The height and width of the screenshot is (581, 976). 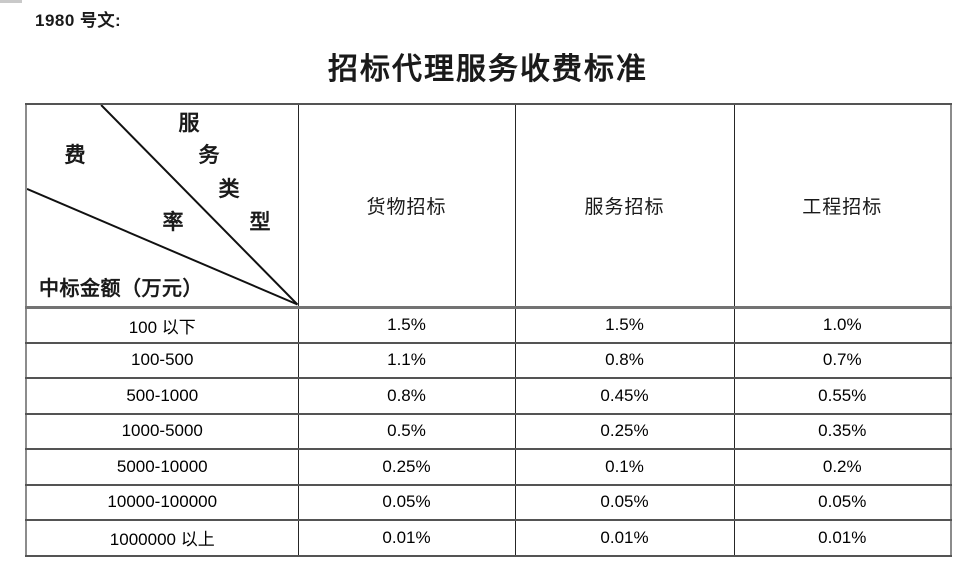 What do you see at coordinates (162, 467) in the screenshot?
I see `amount-range-cell: 5000-10000` at bounding box center [162, 467].